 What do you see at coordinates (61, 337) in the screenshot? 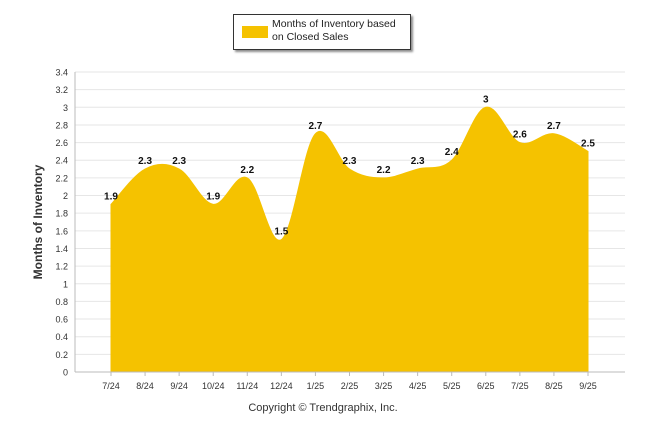
I see `y-tick-label: 0.4` at bounding box center [61, 337].